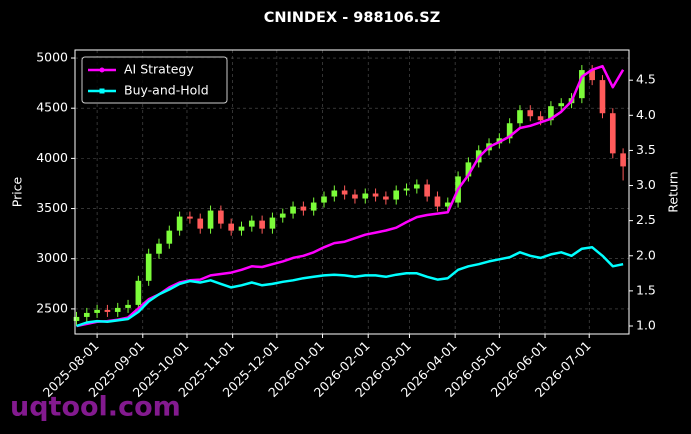 This screenshot has height=434, width=691. Describe the element at coordinates (646, 289) in the screenshot. I see `y2-tick-label: 1.5` at that location.